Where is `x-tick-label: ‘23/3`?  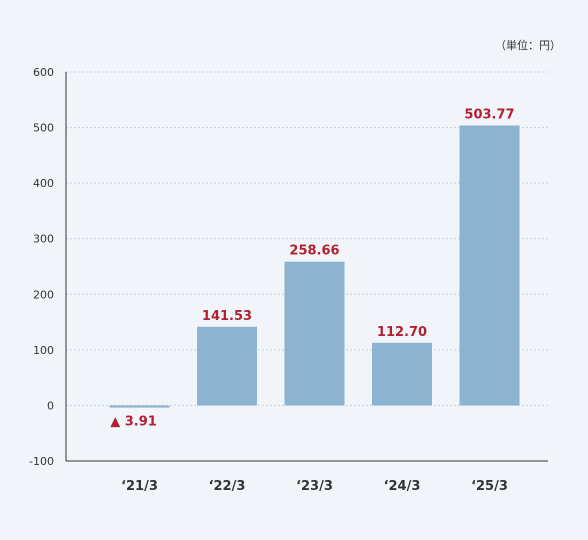 x-tick-label: ‘23/3 is located at coordinates (314, 486).